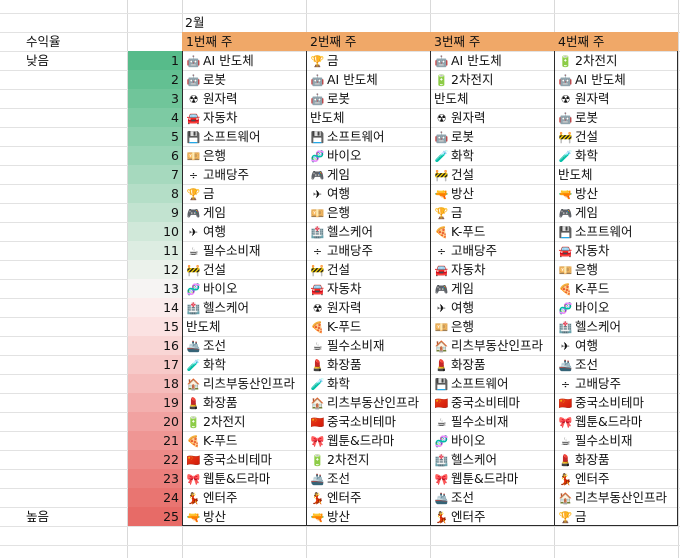 The width and height of the screenshot is (680, 558). Describe the element at coordinates (155, 174) in the screenshot. I see `rank-cell: 7` at that location.